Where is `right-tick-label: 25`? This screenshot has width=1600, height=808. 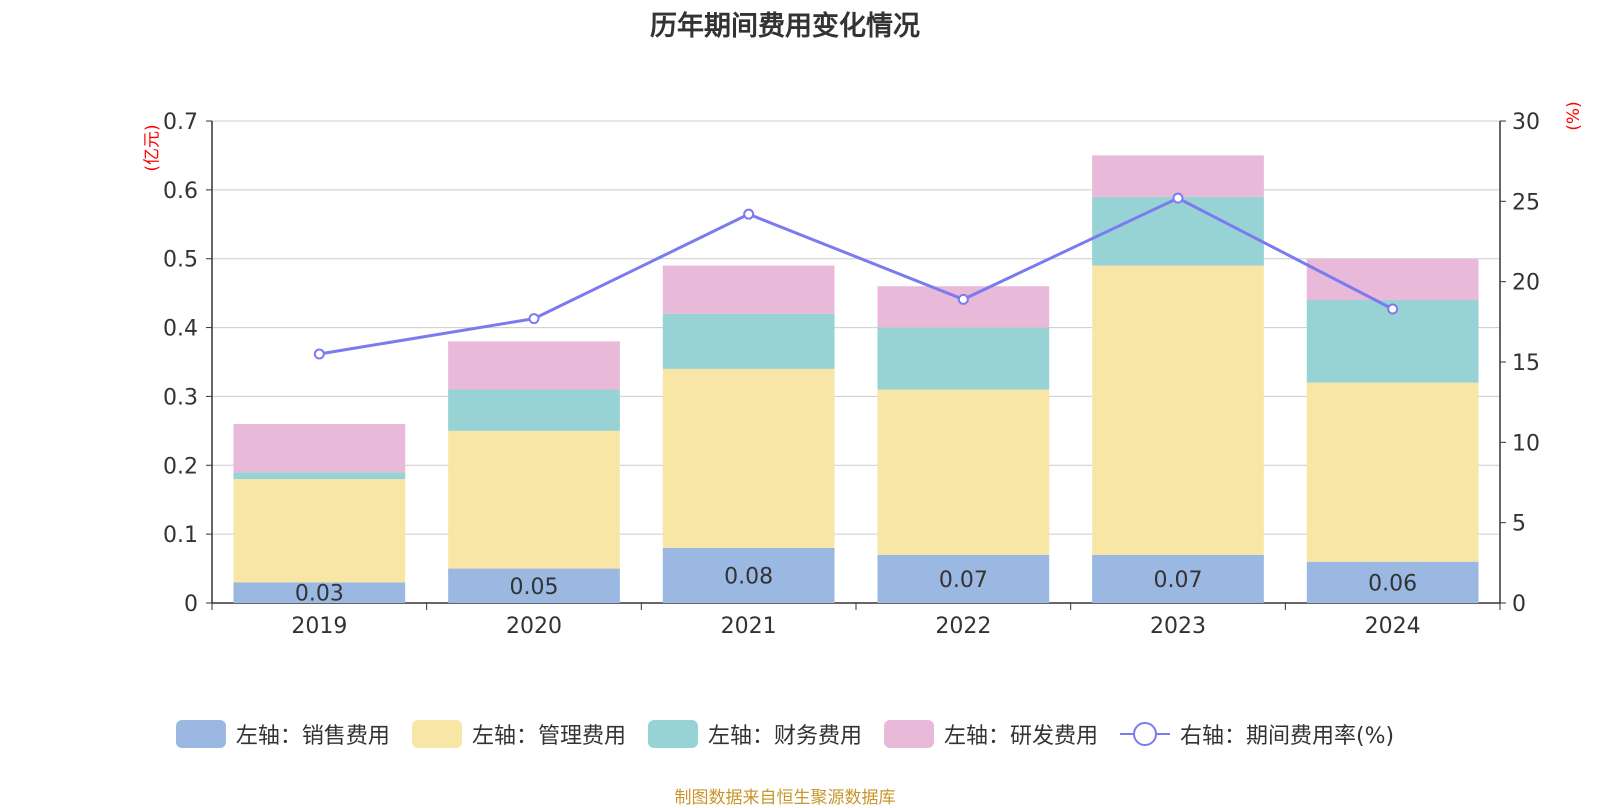 right-tick-label: 25 is located at coordinates (1526, 202).